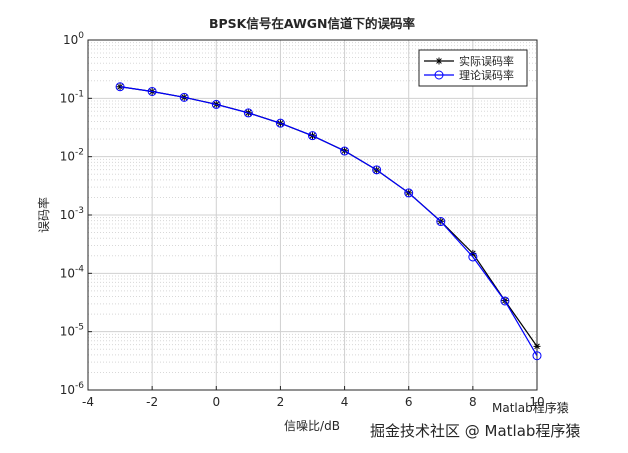  I want to click on y-tick-label: 10⁻⁵, so click(72, 331).